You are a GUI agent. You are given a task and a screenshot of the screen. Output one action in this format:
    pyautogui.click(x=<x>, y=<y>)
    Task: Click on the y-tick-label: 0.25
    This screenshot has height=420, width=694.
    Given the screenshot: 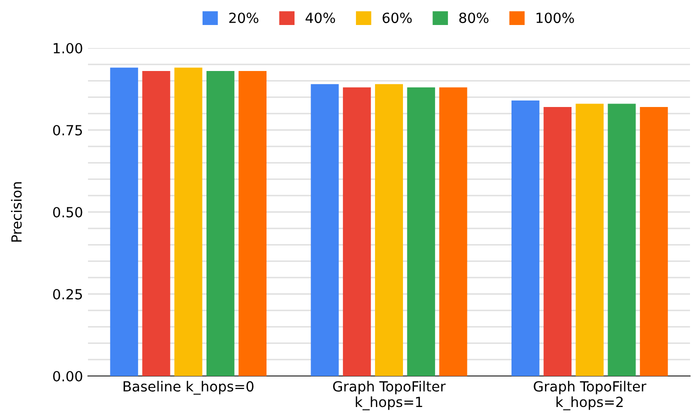 What is the action you would take?
    pyautogui.click(x=67, y=294)
    